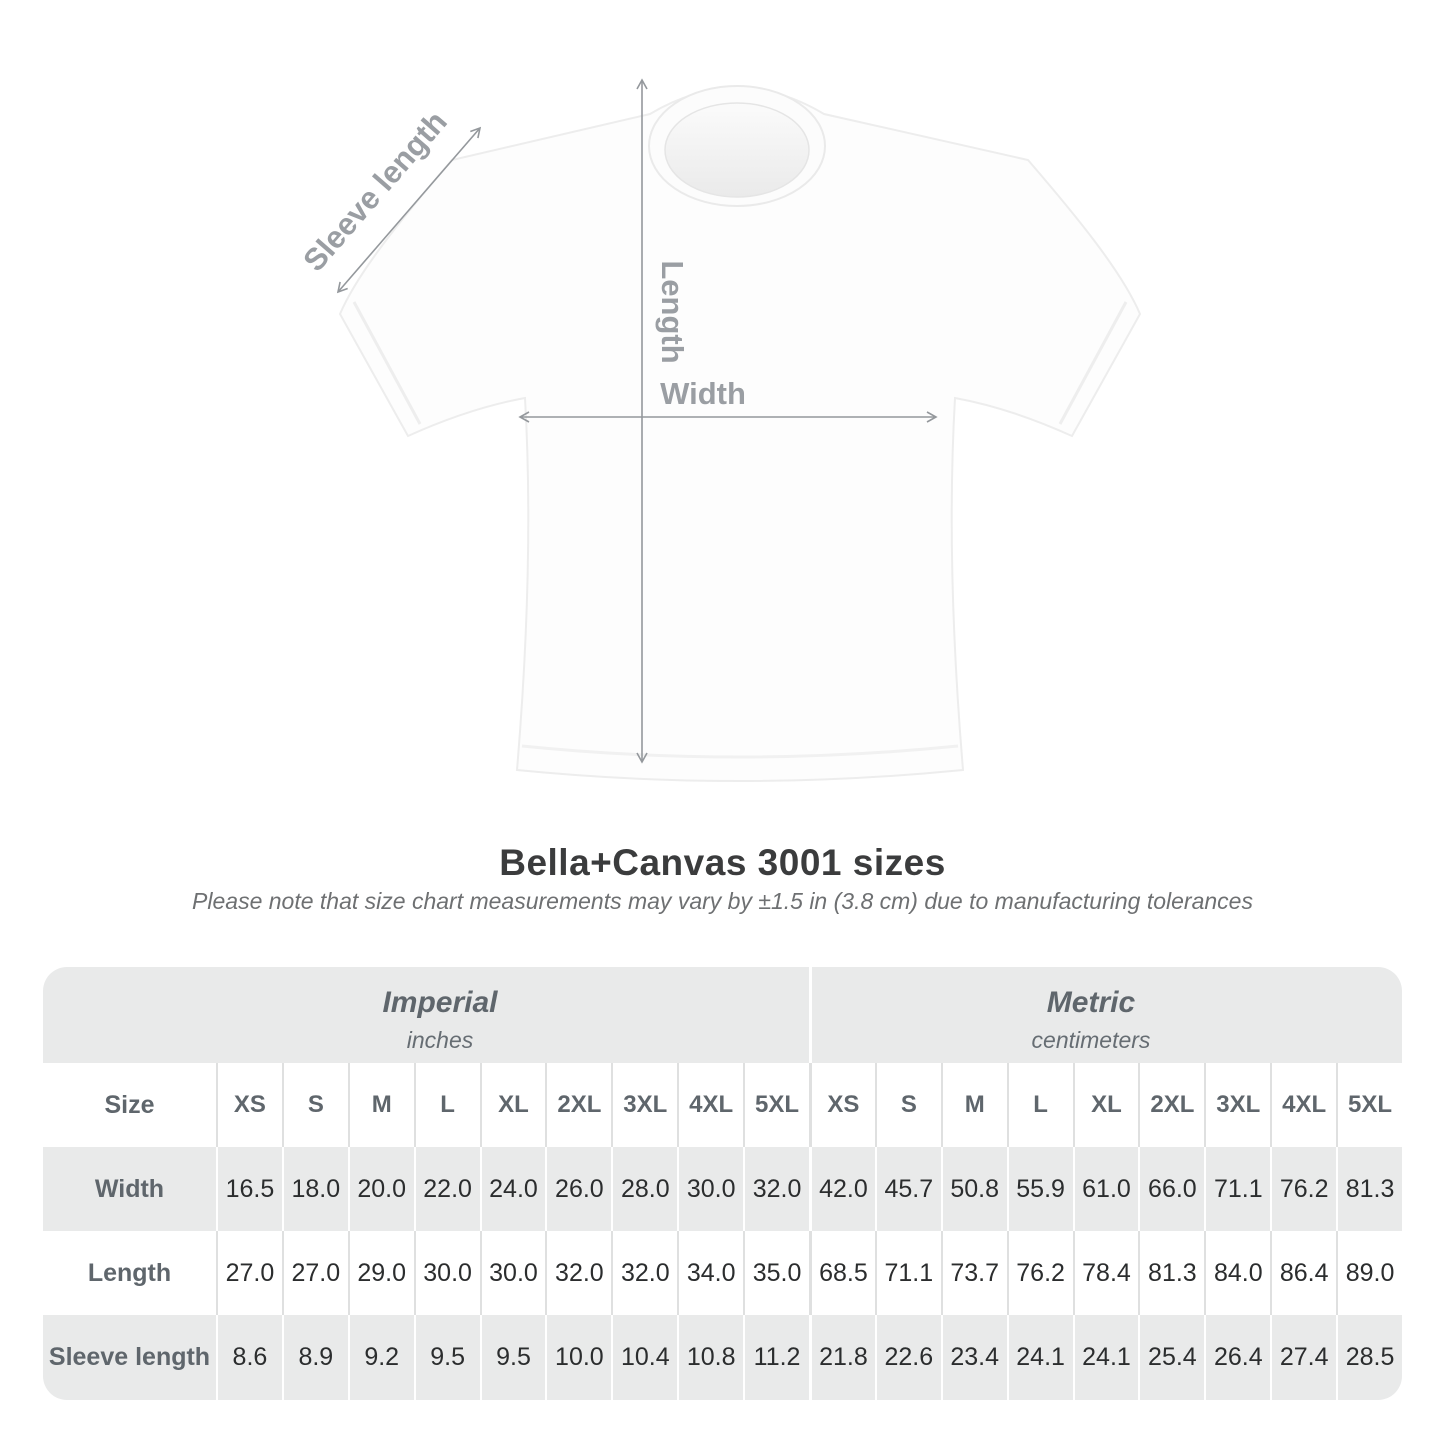  Describe the element at coordinates (1171, 1357) in the screenshot. I see `value-cell: 25.4` at that location.